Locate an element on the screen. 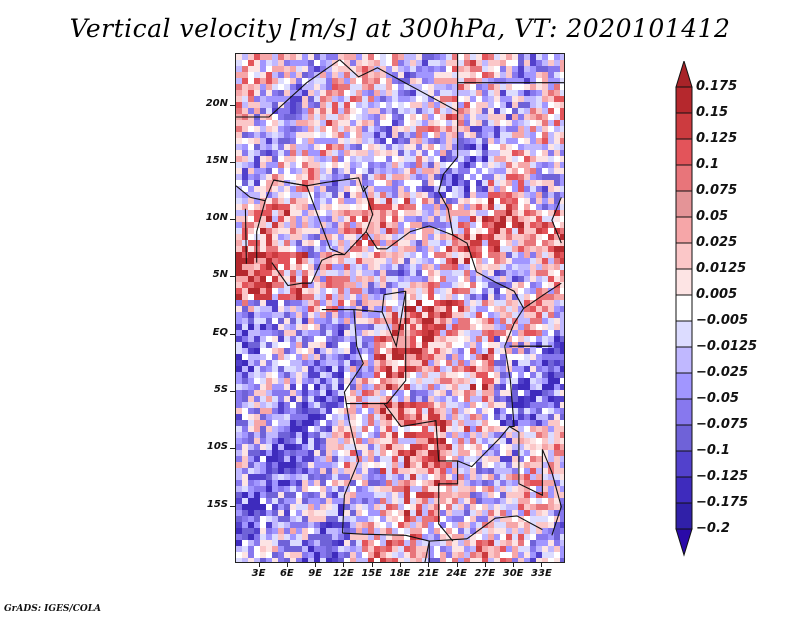 The height and width of the screenshot is (618, 800). y-tick-mark is located at coordinates (232, 105).